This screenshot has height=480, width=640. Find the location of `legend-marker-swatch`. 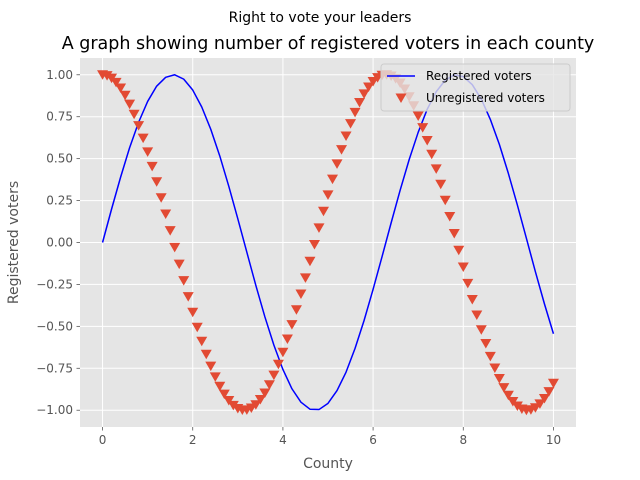

legend-marker-swatch is located at coordinates (401, 98).